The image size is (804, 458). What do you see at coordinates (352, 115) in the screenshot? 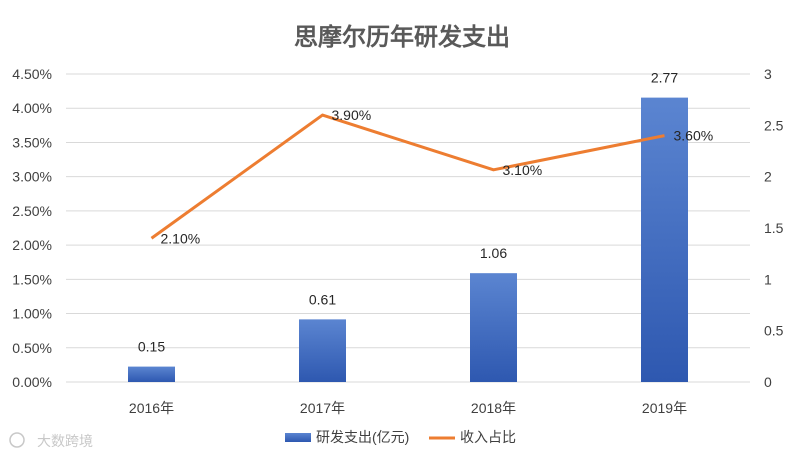
I see `line-value-label: 3.90%` at bounding box center [352, 115].